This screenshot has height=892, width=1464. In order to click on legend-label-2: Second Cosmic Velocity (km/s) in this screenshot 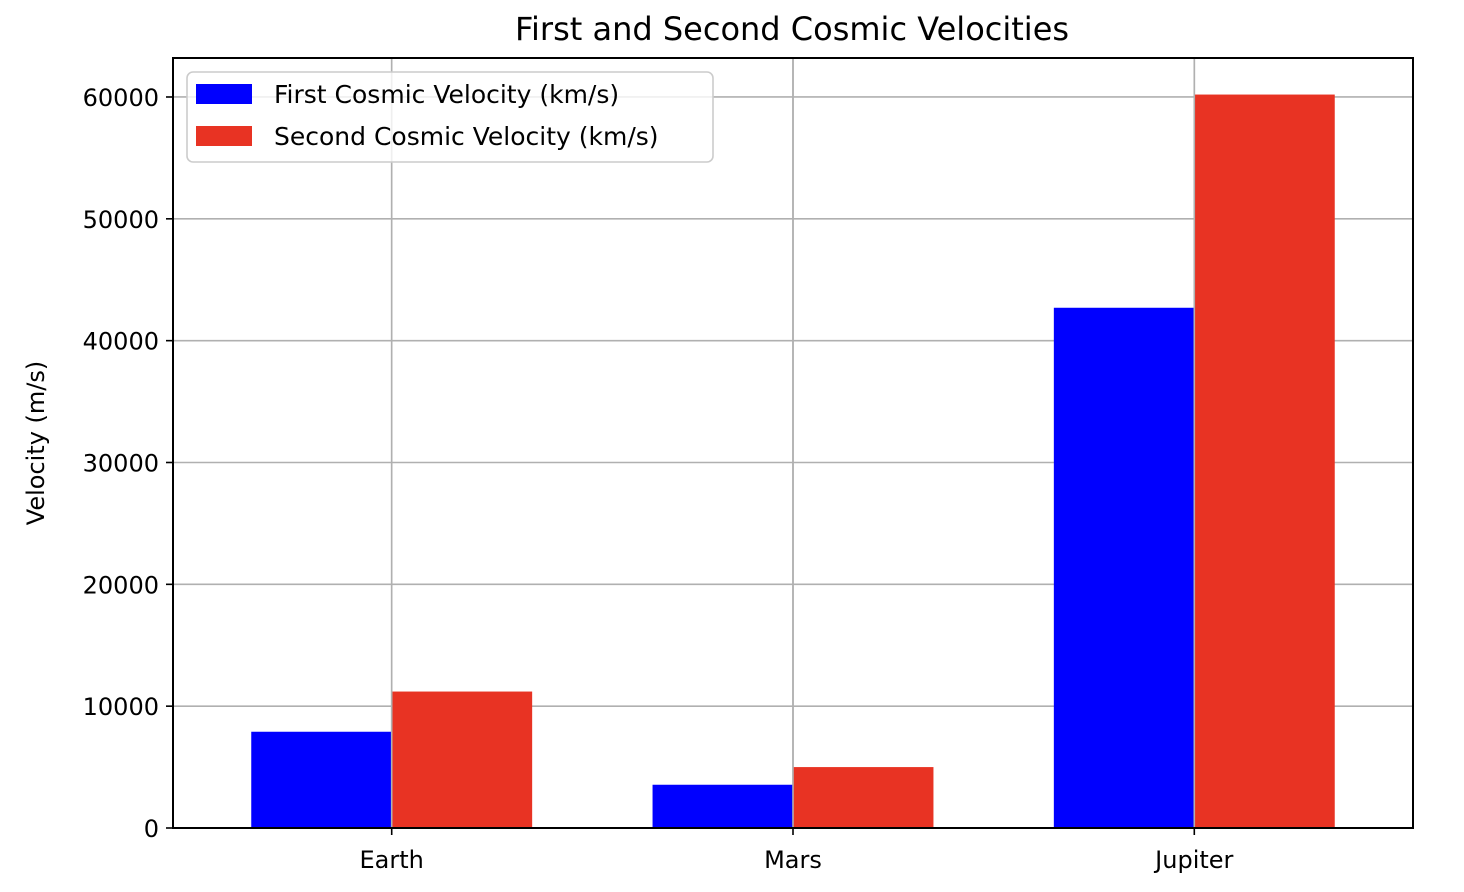, I will do `click(466, 136)`.